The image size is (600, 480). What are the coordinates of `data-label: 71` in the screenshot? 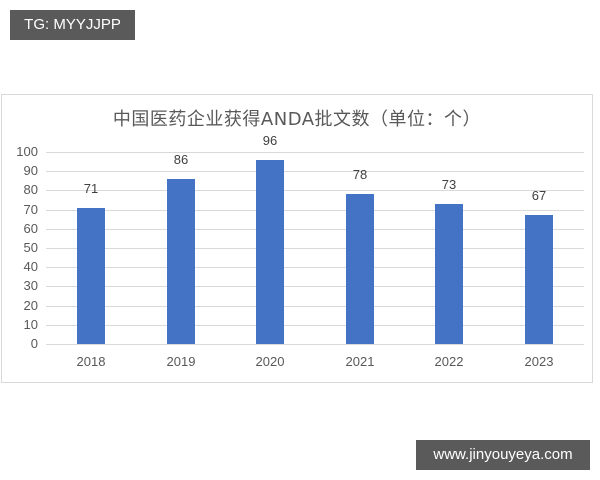 It's located at (91, 188).